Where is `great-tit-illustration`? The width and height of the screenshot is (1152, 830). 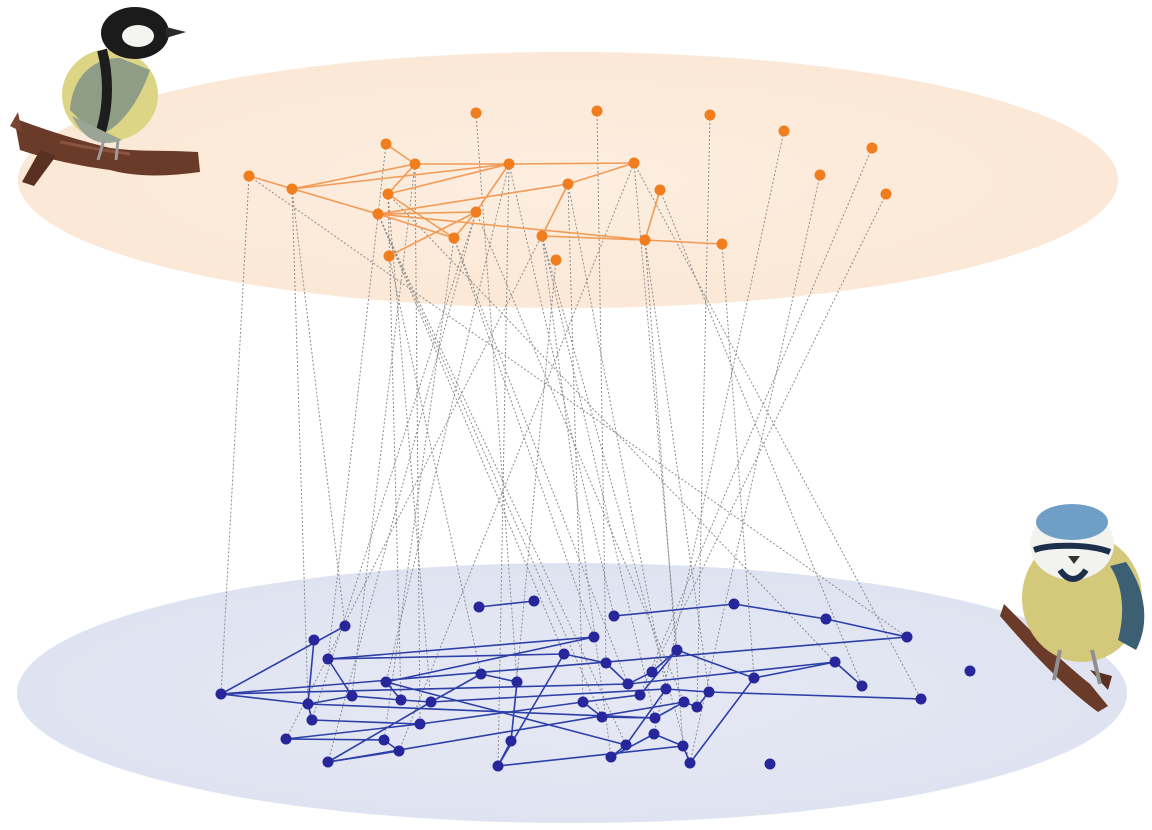 great-tit-illustration is located at coordinates (105, 96).